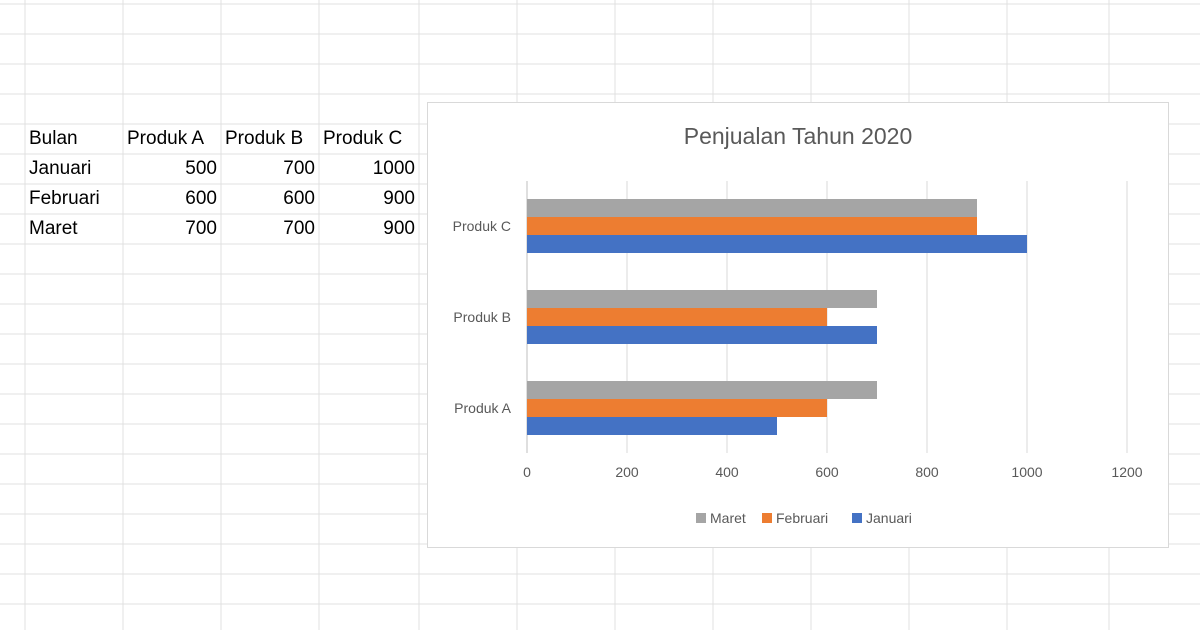  I want to click on x-tick-label: 1000, so click(1026, 472).